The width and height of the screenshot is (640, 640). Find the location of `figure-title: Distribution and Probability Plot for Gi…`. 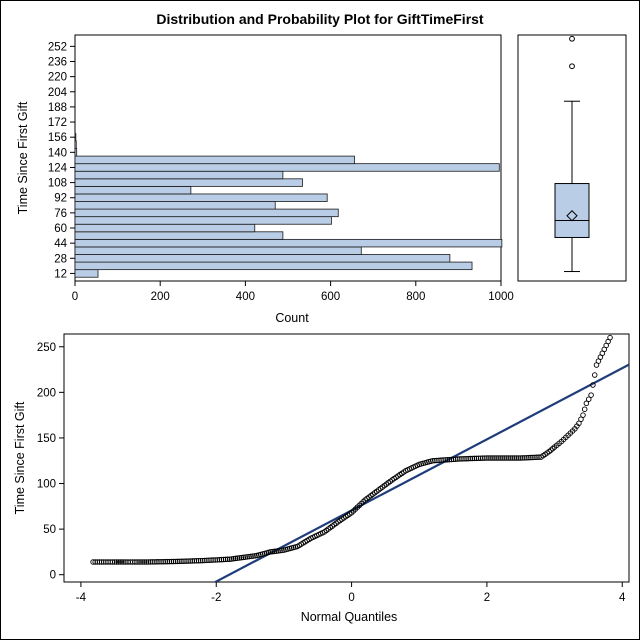

figure-title: Distribution and Probability Plot for Gi… is located at coordinates (320, 19).